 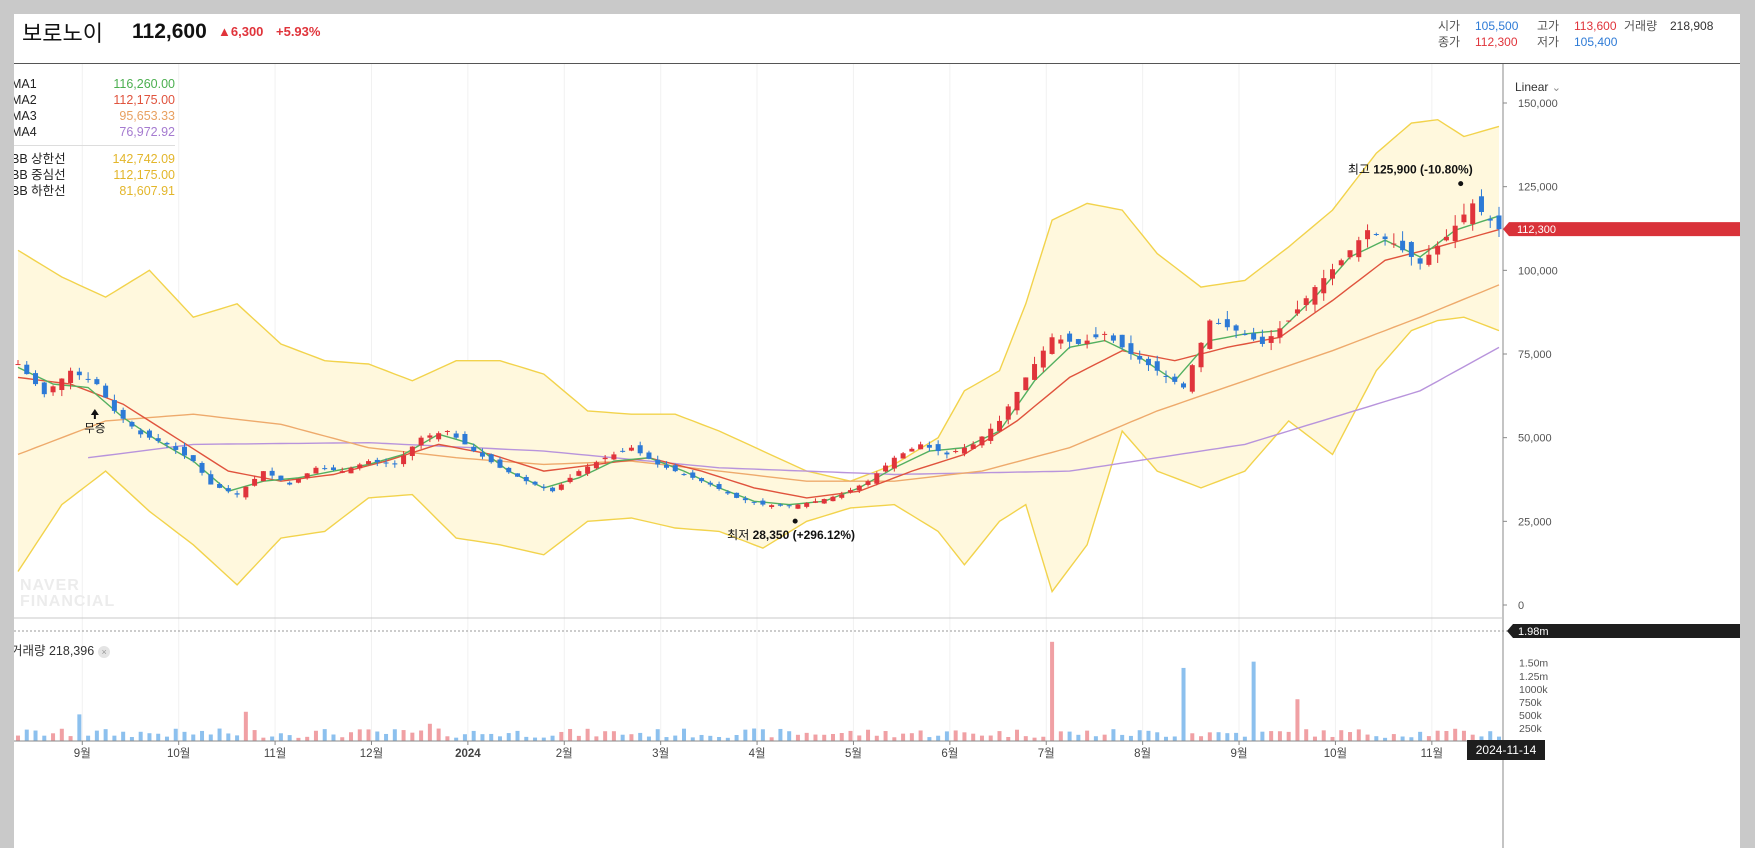 What do you see at coordinates (94, 429) in the screenshot?
I see `event-annotation: 무증` at bounding box center [94, 429].